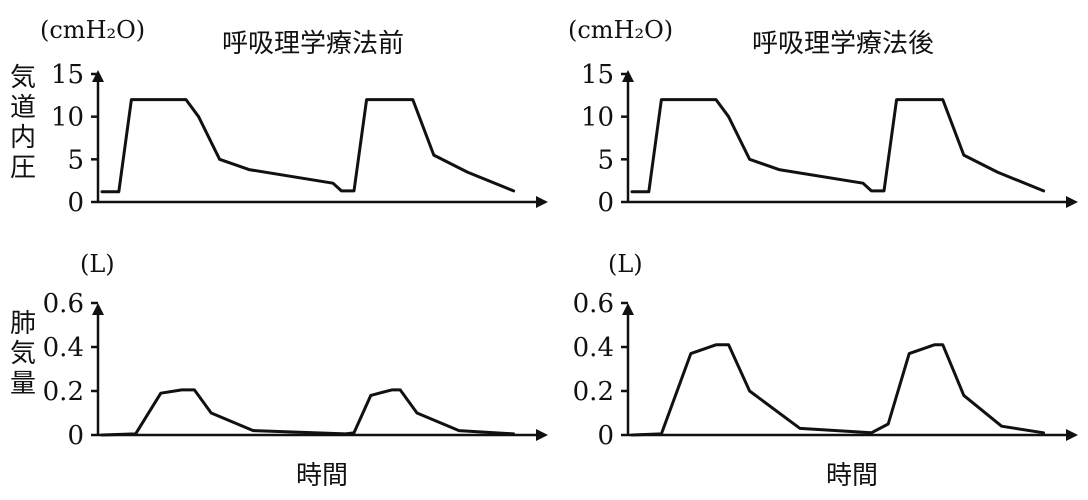 The image size is (1088, 500). What do you see at coordinates (843, 44) in the screenshot?
I see `title-after: 呼吸理学療法後` at bounding box center [843, 44].